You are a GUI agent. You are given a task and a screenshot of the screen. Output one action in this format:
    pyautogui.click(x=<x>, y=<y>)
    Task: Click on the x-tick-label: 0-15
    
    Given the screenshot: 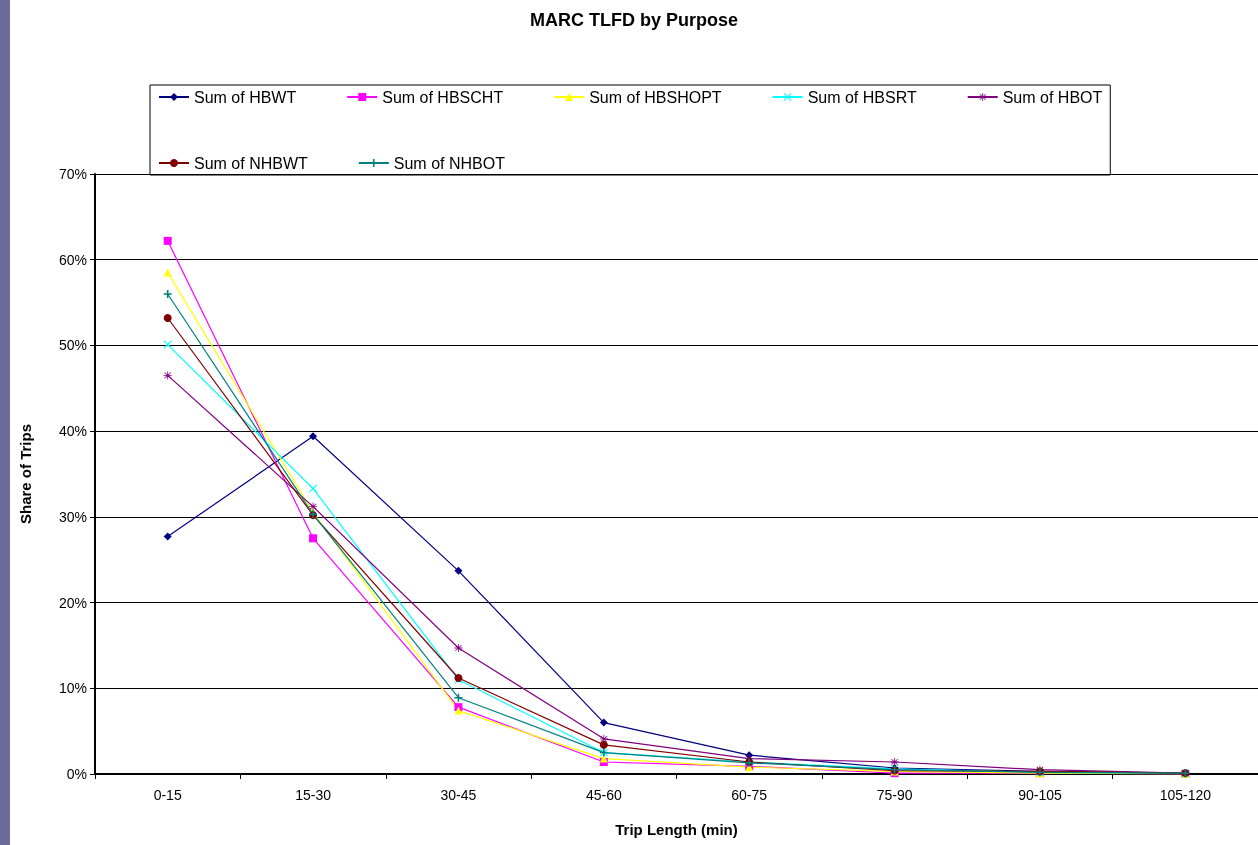 What is the action you would take?
    pyautogui.click(x=167, y=795)
    